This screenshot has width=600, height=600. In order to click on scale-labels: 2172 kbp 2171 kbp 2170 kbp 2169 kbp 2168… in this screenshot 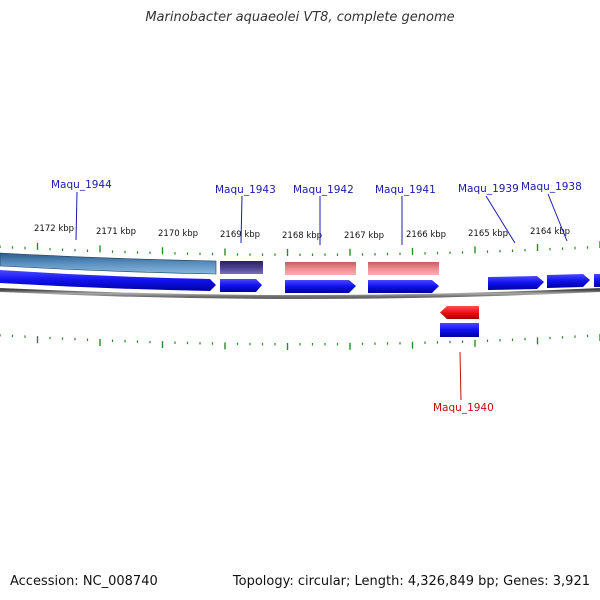, I will do `click(302, 232)`.